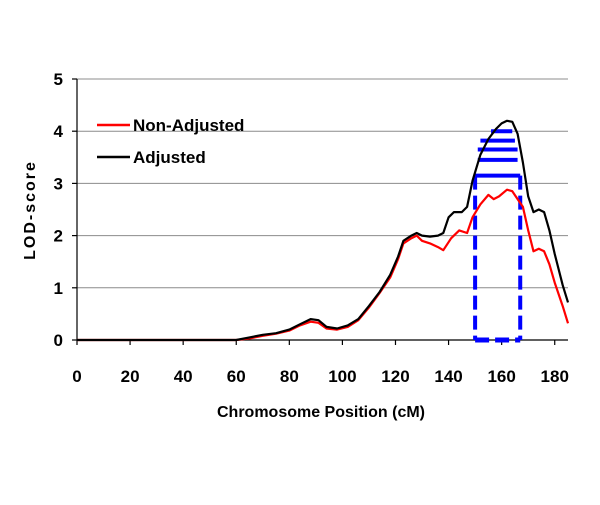 This screenshot has width=600, height=505. What do you see at coordinates (59, 131) in the screenshot?
I see `y-tick-label-4: 4` at bounding box center [59, 131].